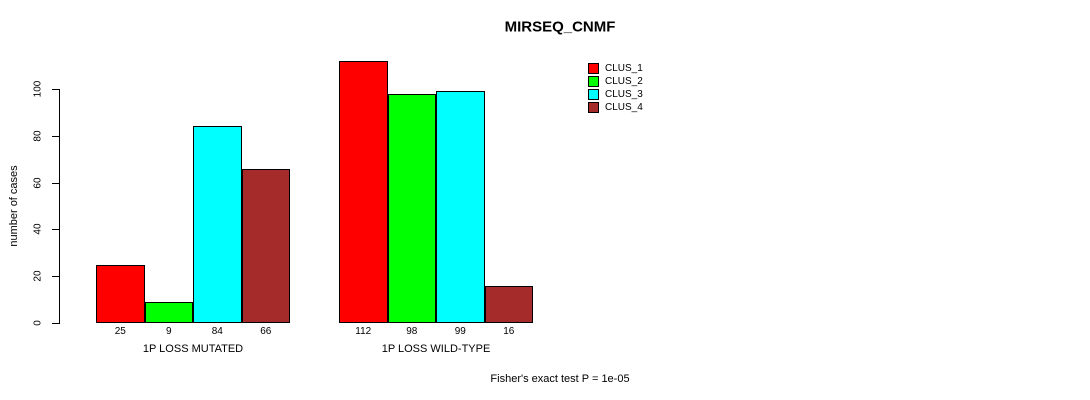 Image resolution: width=1090 pixels, height=400 pixels. I want to click on bar-clus_3-group2, so click(460, 207).